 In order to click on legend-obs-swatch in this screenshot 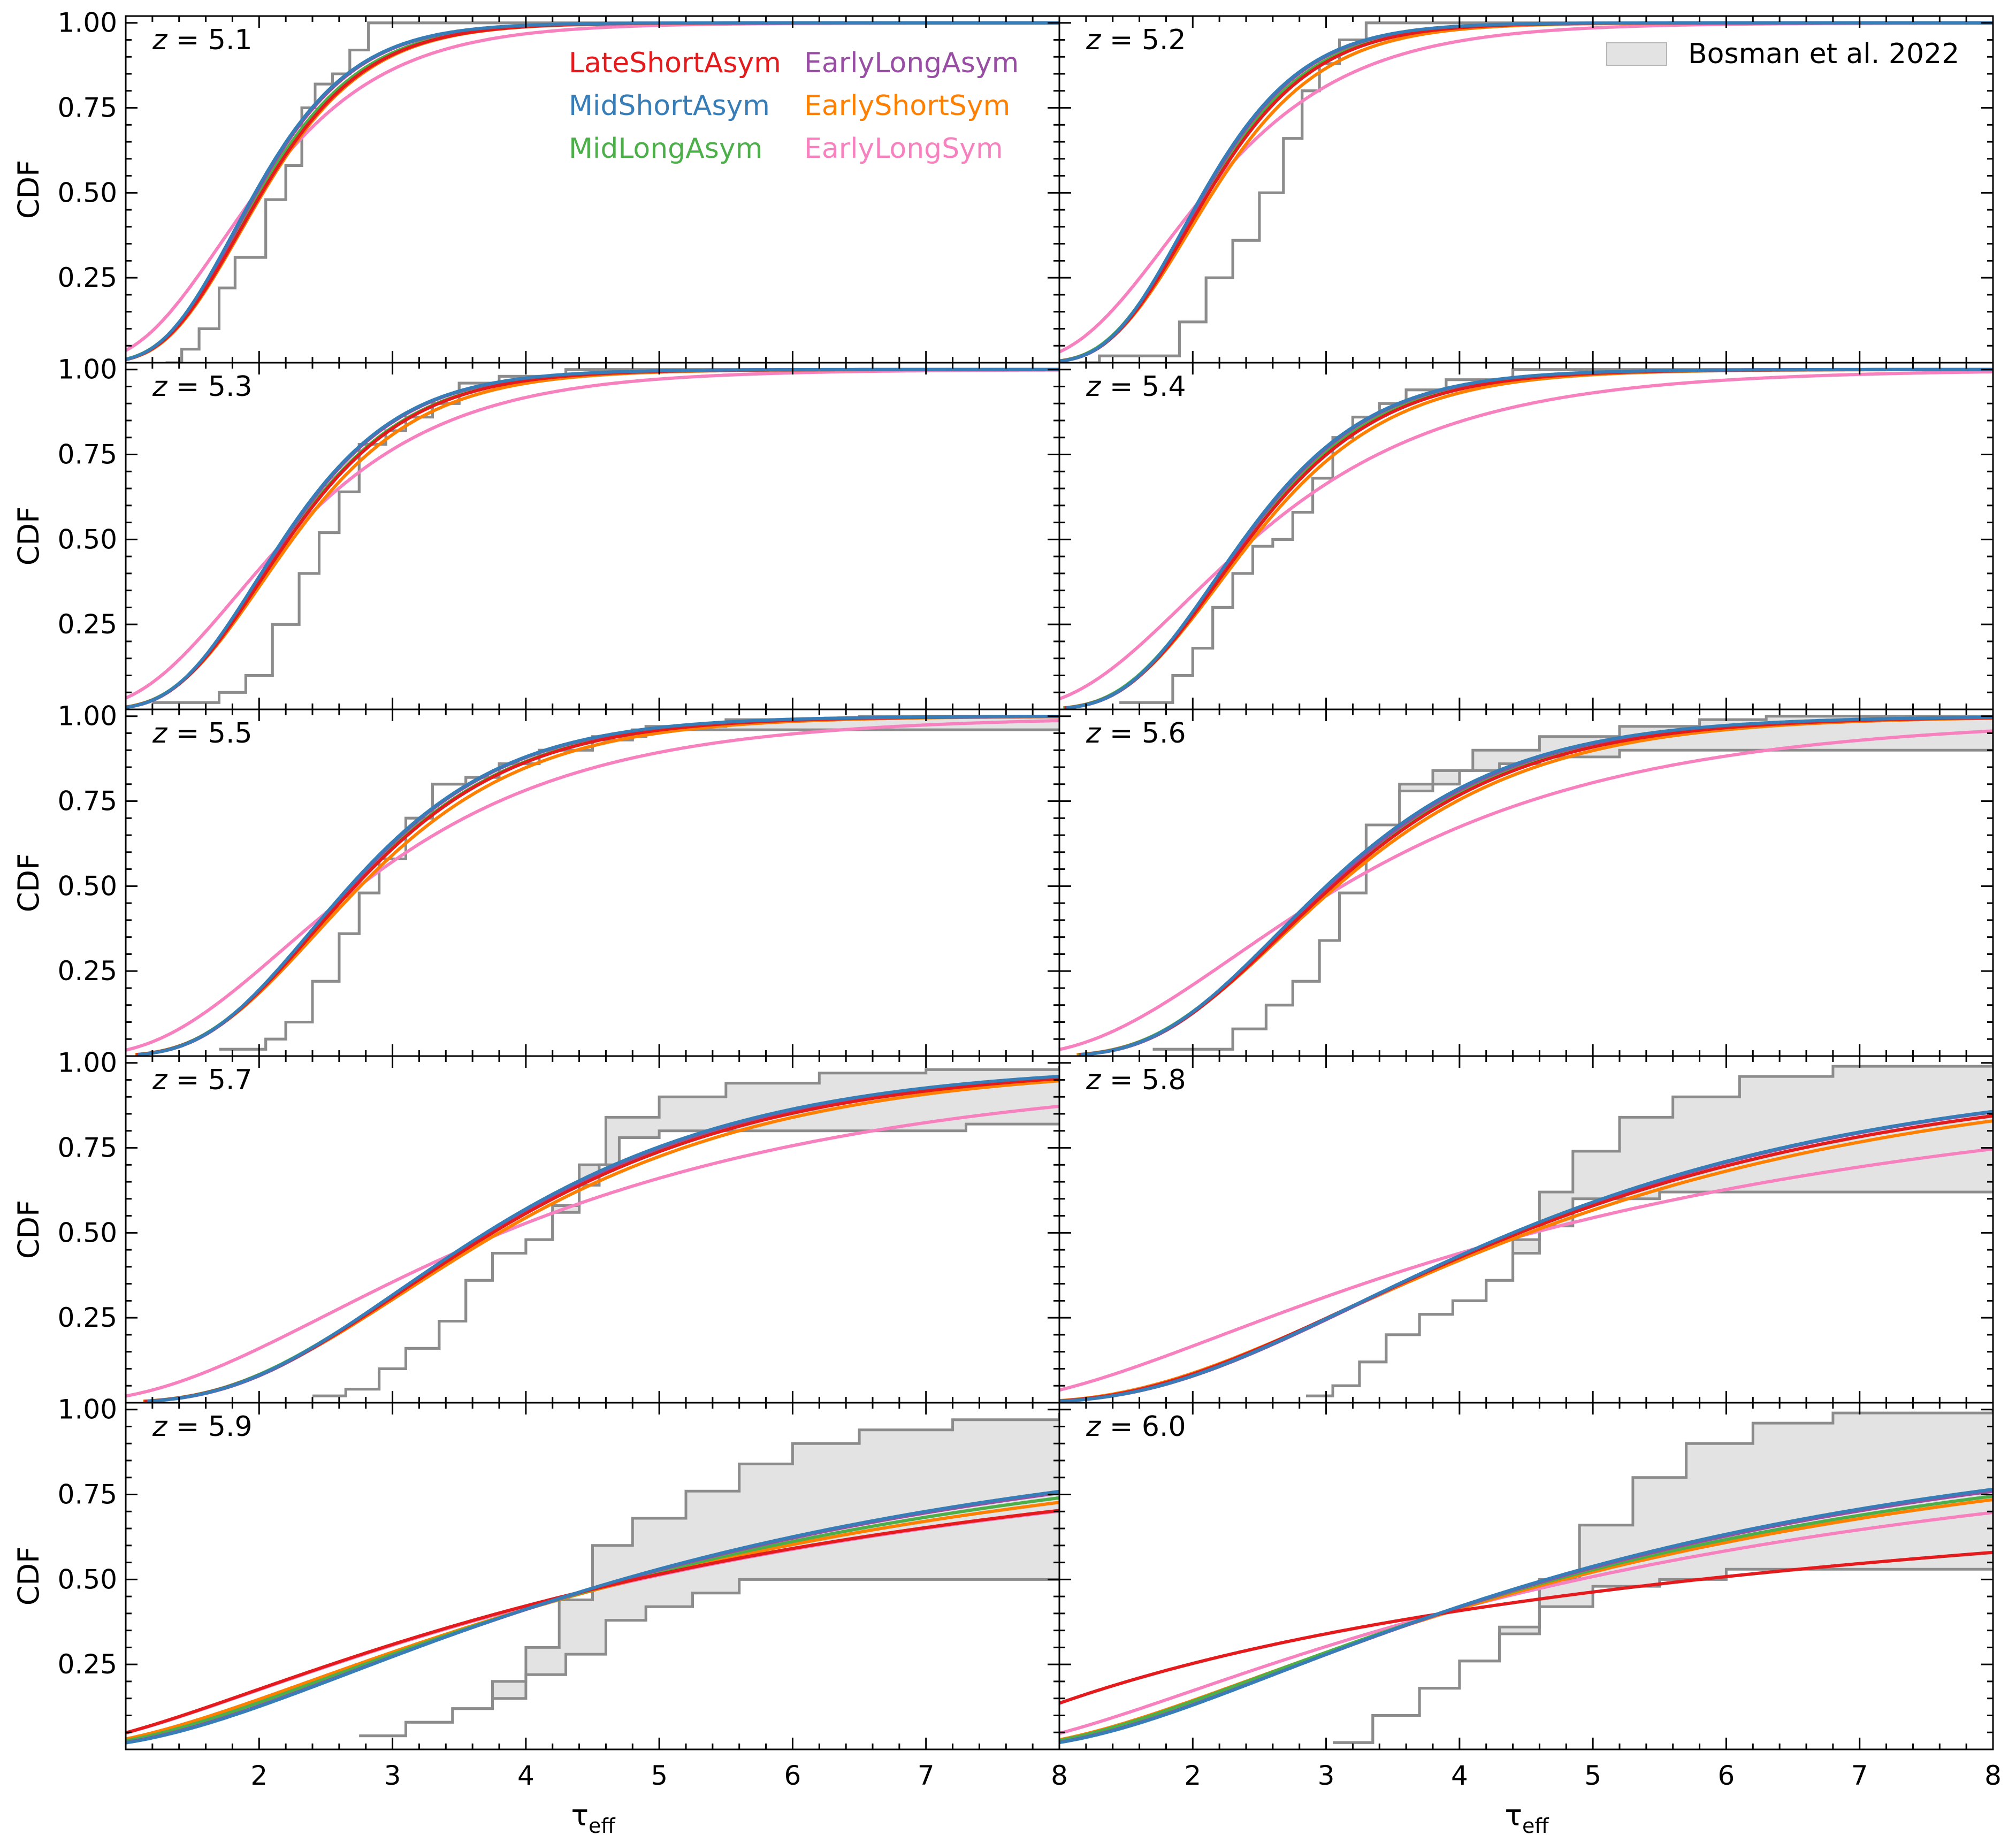, I will do `click(1636, 54)`.